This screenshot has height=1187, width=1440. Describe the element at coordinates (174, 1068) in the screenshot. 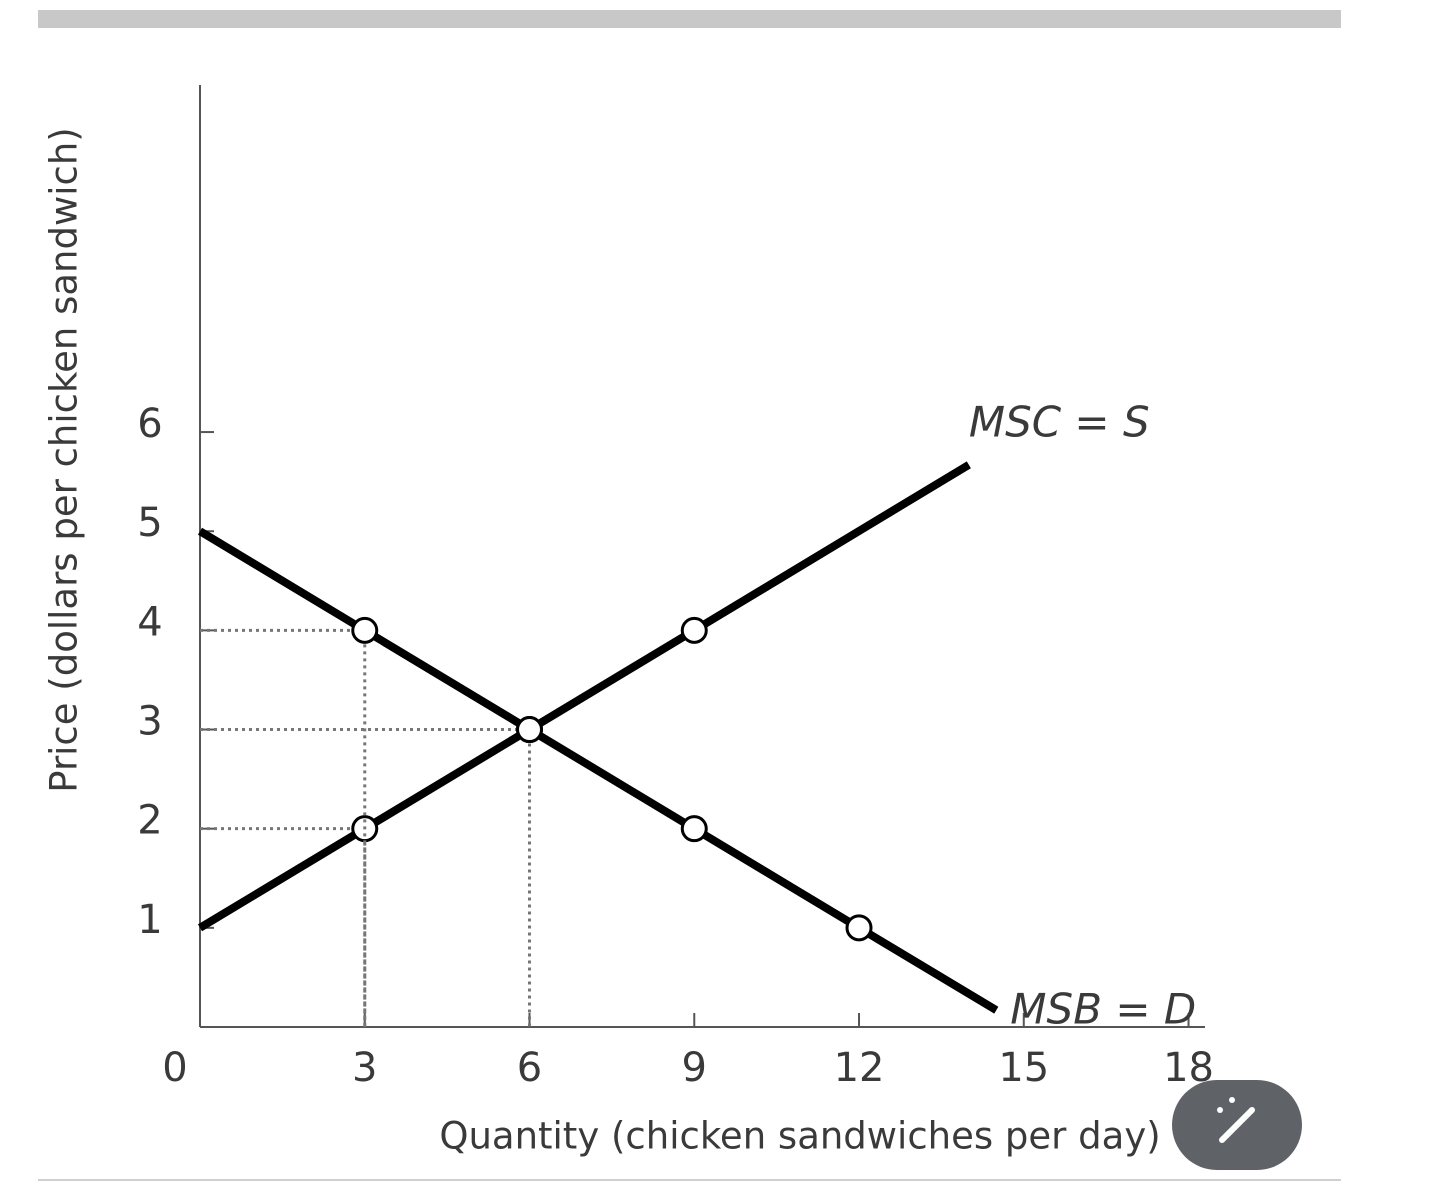

I see `x-tick-label: 0` at that location.